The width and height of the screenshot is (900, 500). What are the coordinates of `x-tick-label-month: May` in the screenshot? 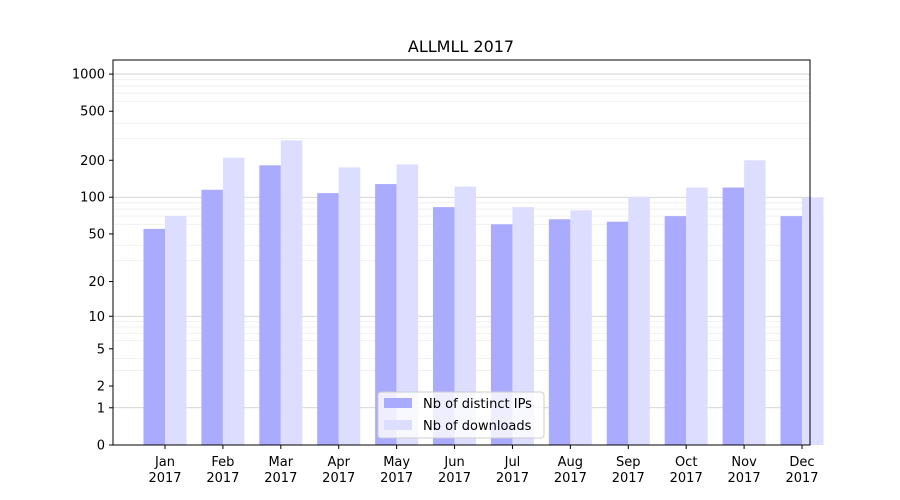 It's located at (396, 462).